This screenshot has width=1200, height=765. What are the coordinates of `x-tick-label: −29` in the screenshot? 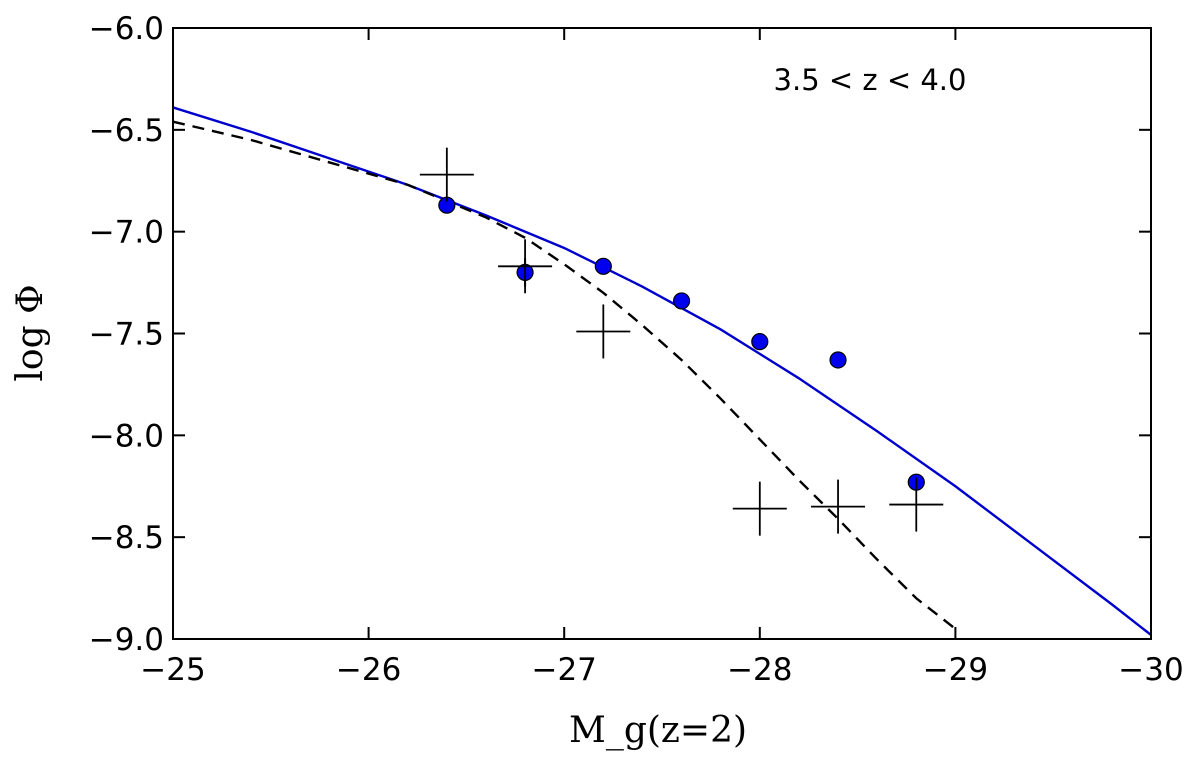 It's located at (955, 670).